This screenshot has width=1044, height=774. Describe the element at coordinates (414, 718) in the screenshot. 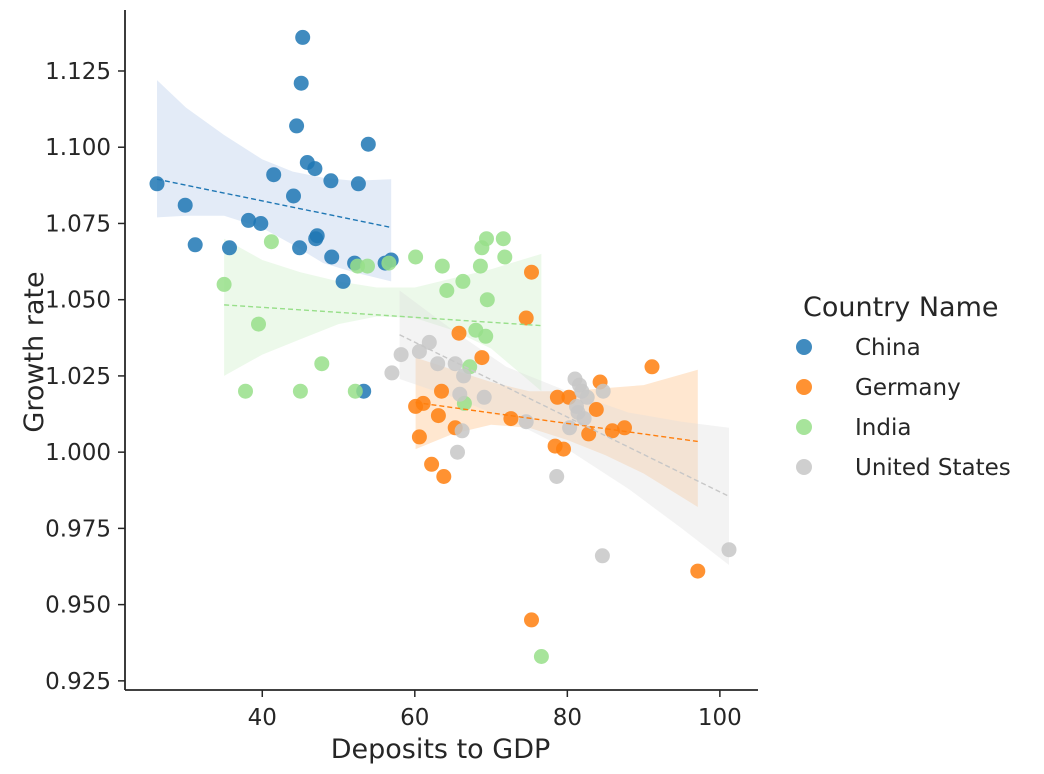

I see `x-tick-label: 60` at that location.